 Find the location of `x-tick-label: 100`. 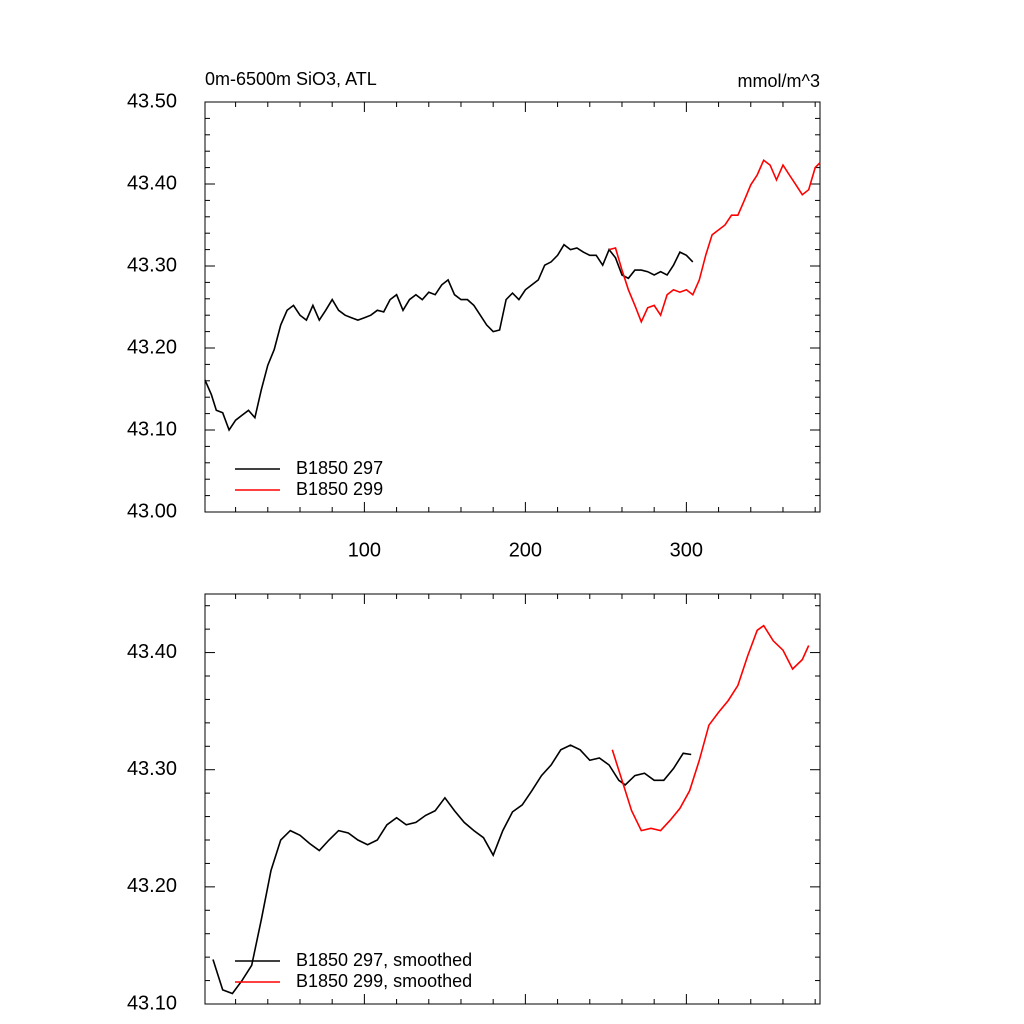

x-tick-label: 100 is located at coordinates (364, 550).